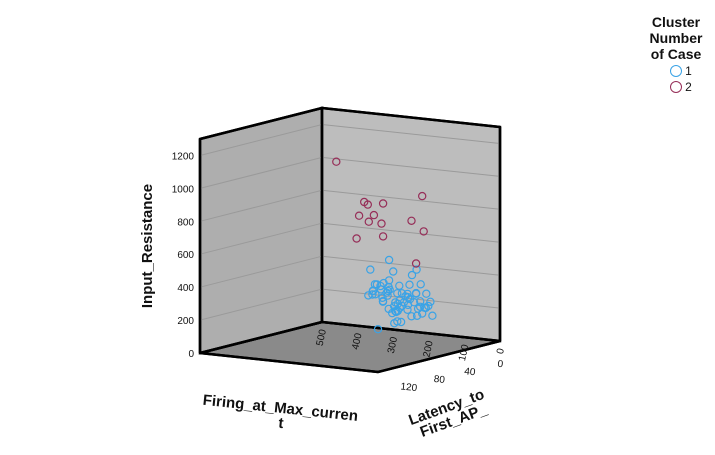 Image resolution: width=715 pixels, height=455 pixels. I want to click on plot-left-wall, so click(261, 230).